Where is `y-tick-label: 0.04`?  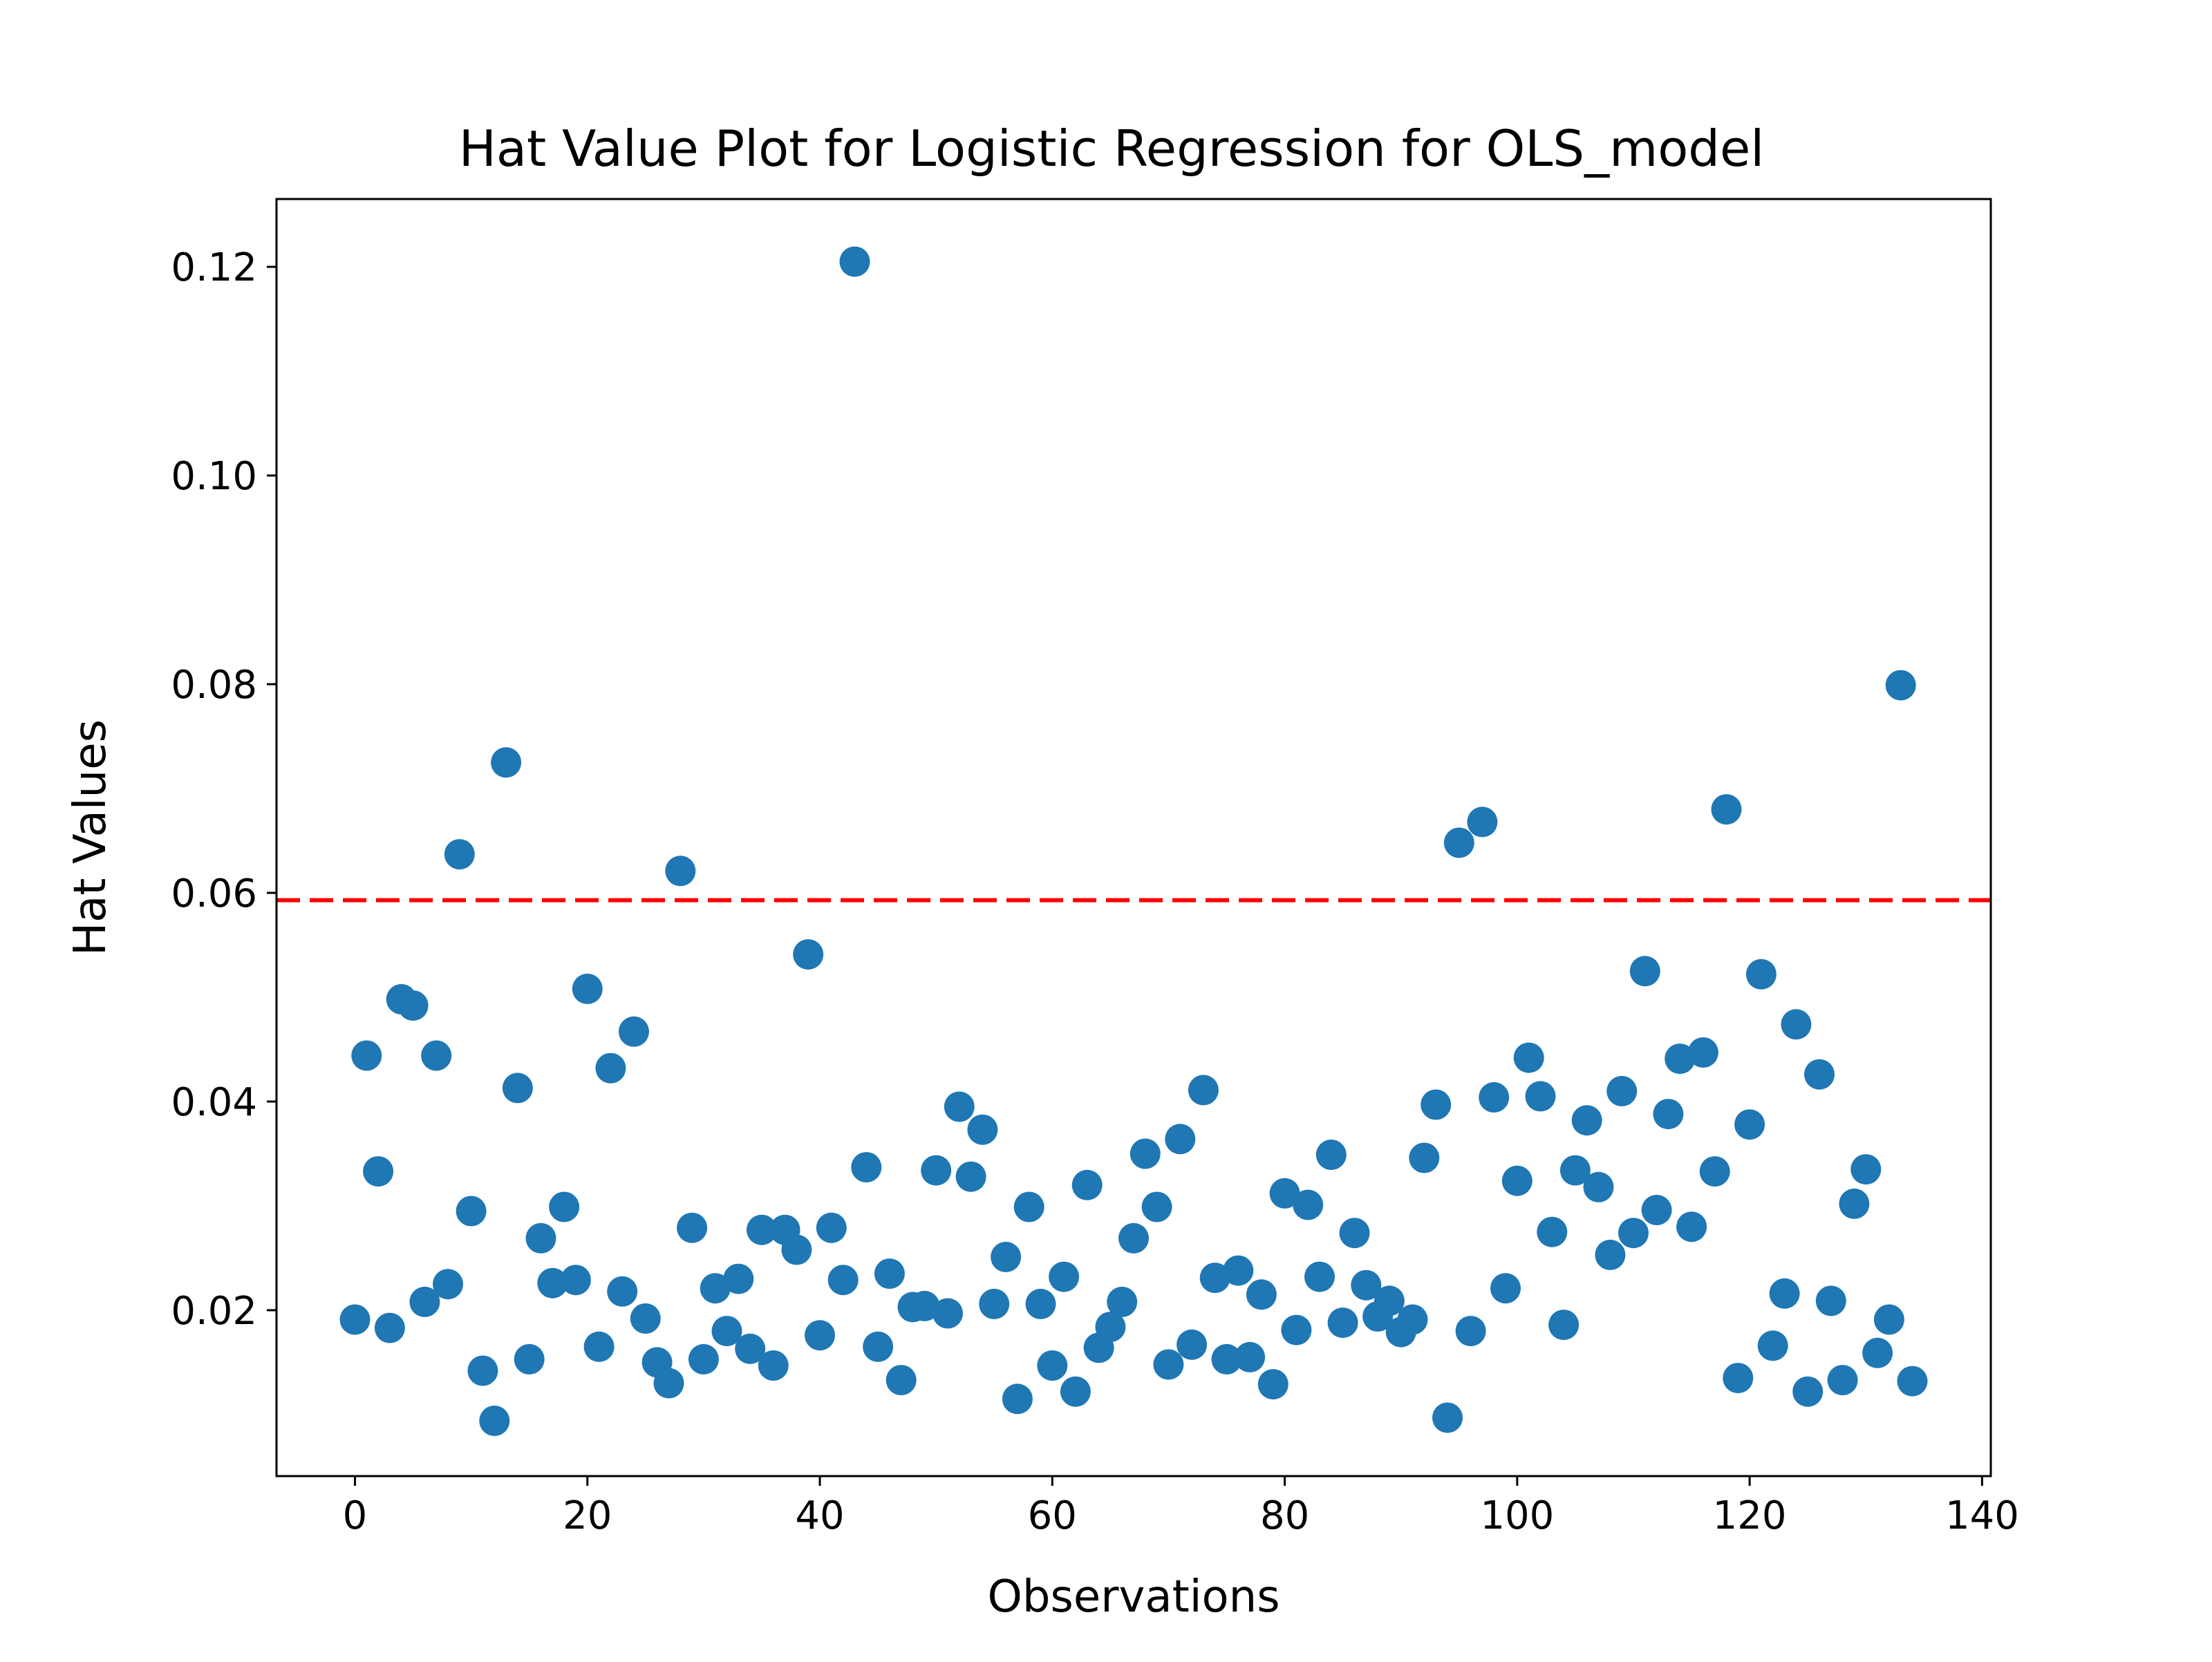 y-tick-label: 0.04 is located at coordinates (214, 1102).